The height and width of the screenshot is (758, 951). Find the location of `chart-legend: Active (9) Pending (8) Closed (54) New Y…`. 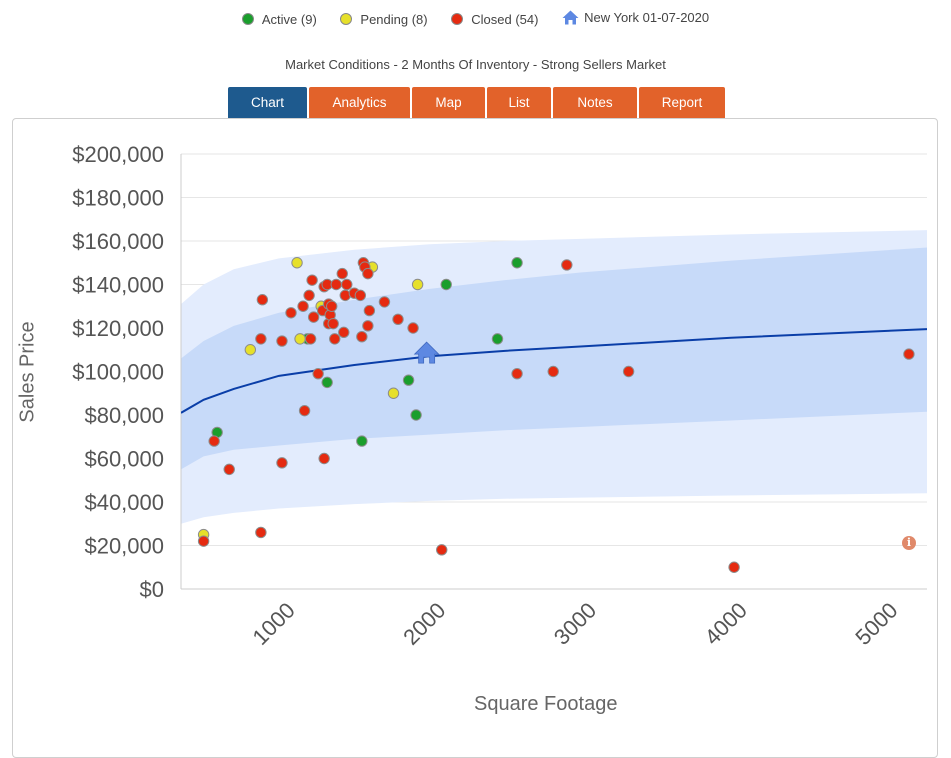

chart-legend: Active (9) Pending (8) Closed (54) New Y… is located at coordinates (475, 19).